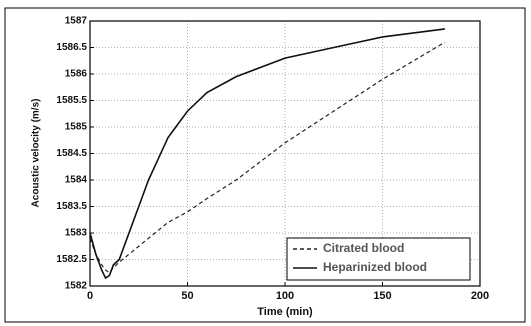 This screenshot has width=531, height=326. Describe the element at coordinates (76, 127) in the screenshot. I see `y-tick-label: 1585` at that location.